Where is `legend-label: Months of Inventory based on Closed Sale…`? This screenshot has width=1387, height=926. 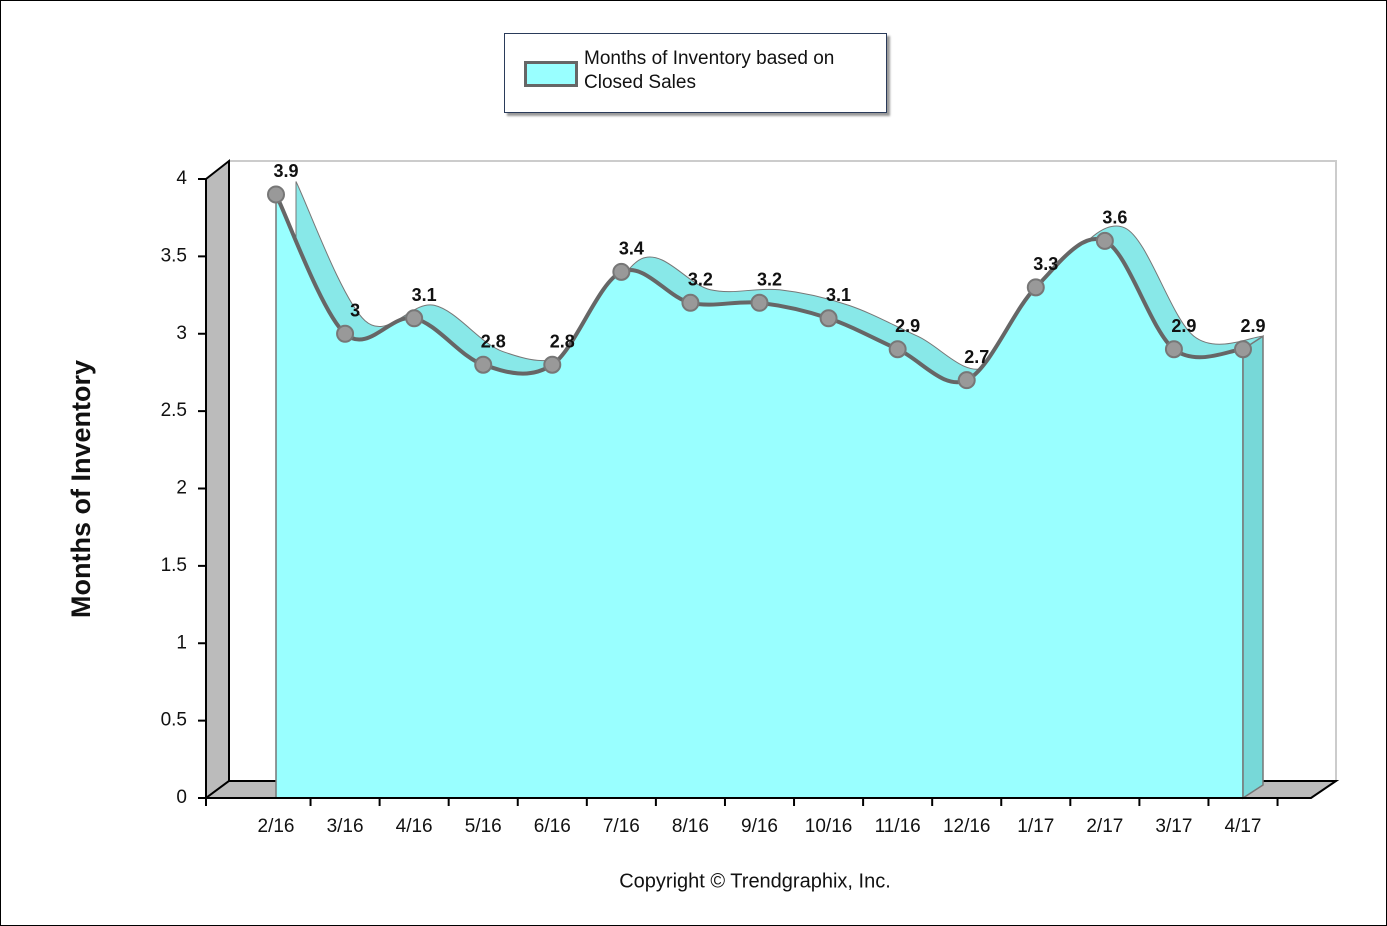
legend-label: Months of Inventory based on Closed Sale… is located at coordinates (709, 70).